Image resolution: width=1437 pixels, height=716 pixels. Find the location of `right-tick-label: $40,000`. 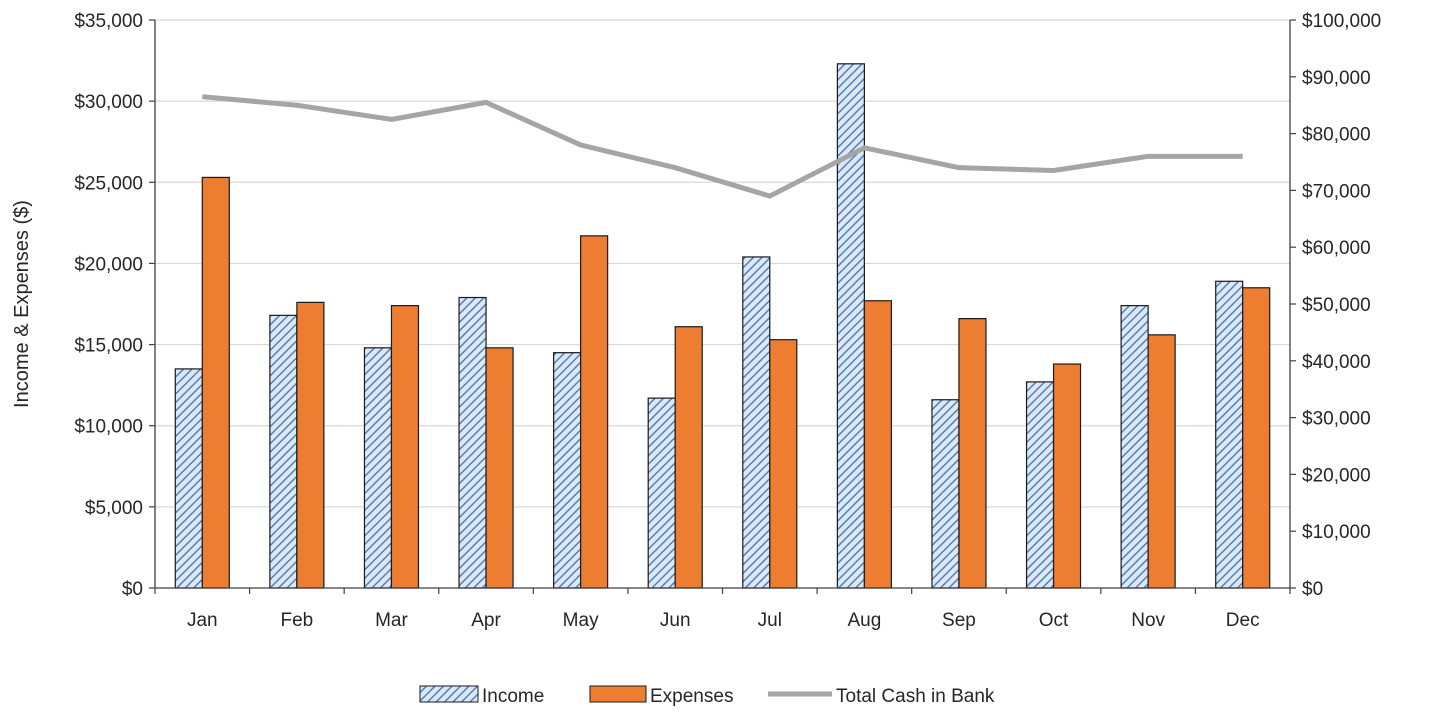

right-tick-label: $40,000 is located at coordinates (1336, 362).